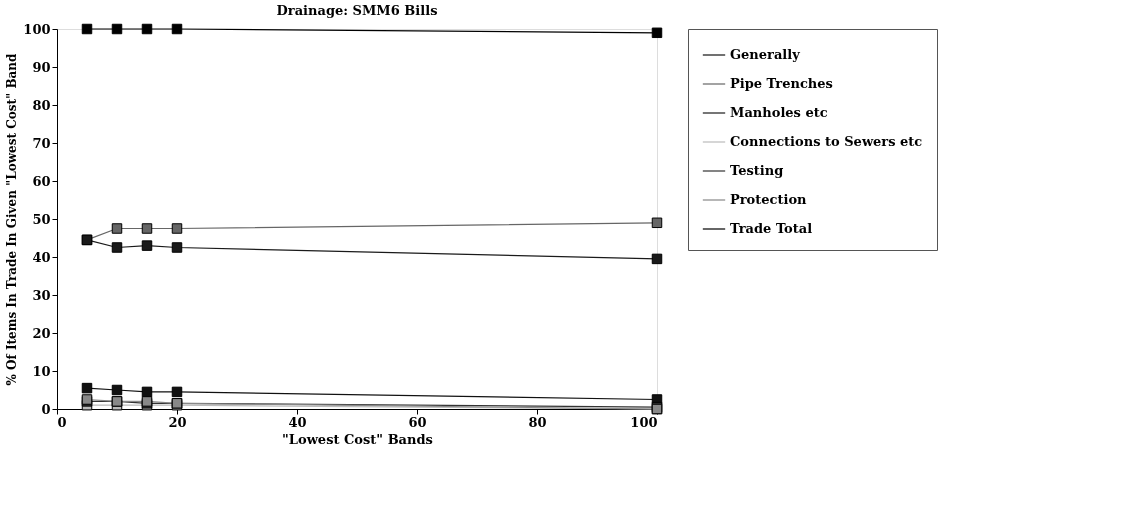  Describe the element at coordinates (37, 29) in the screenshot. I see `y-tick-label: 100` at that location.